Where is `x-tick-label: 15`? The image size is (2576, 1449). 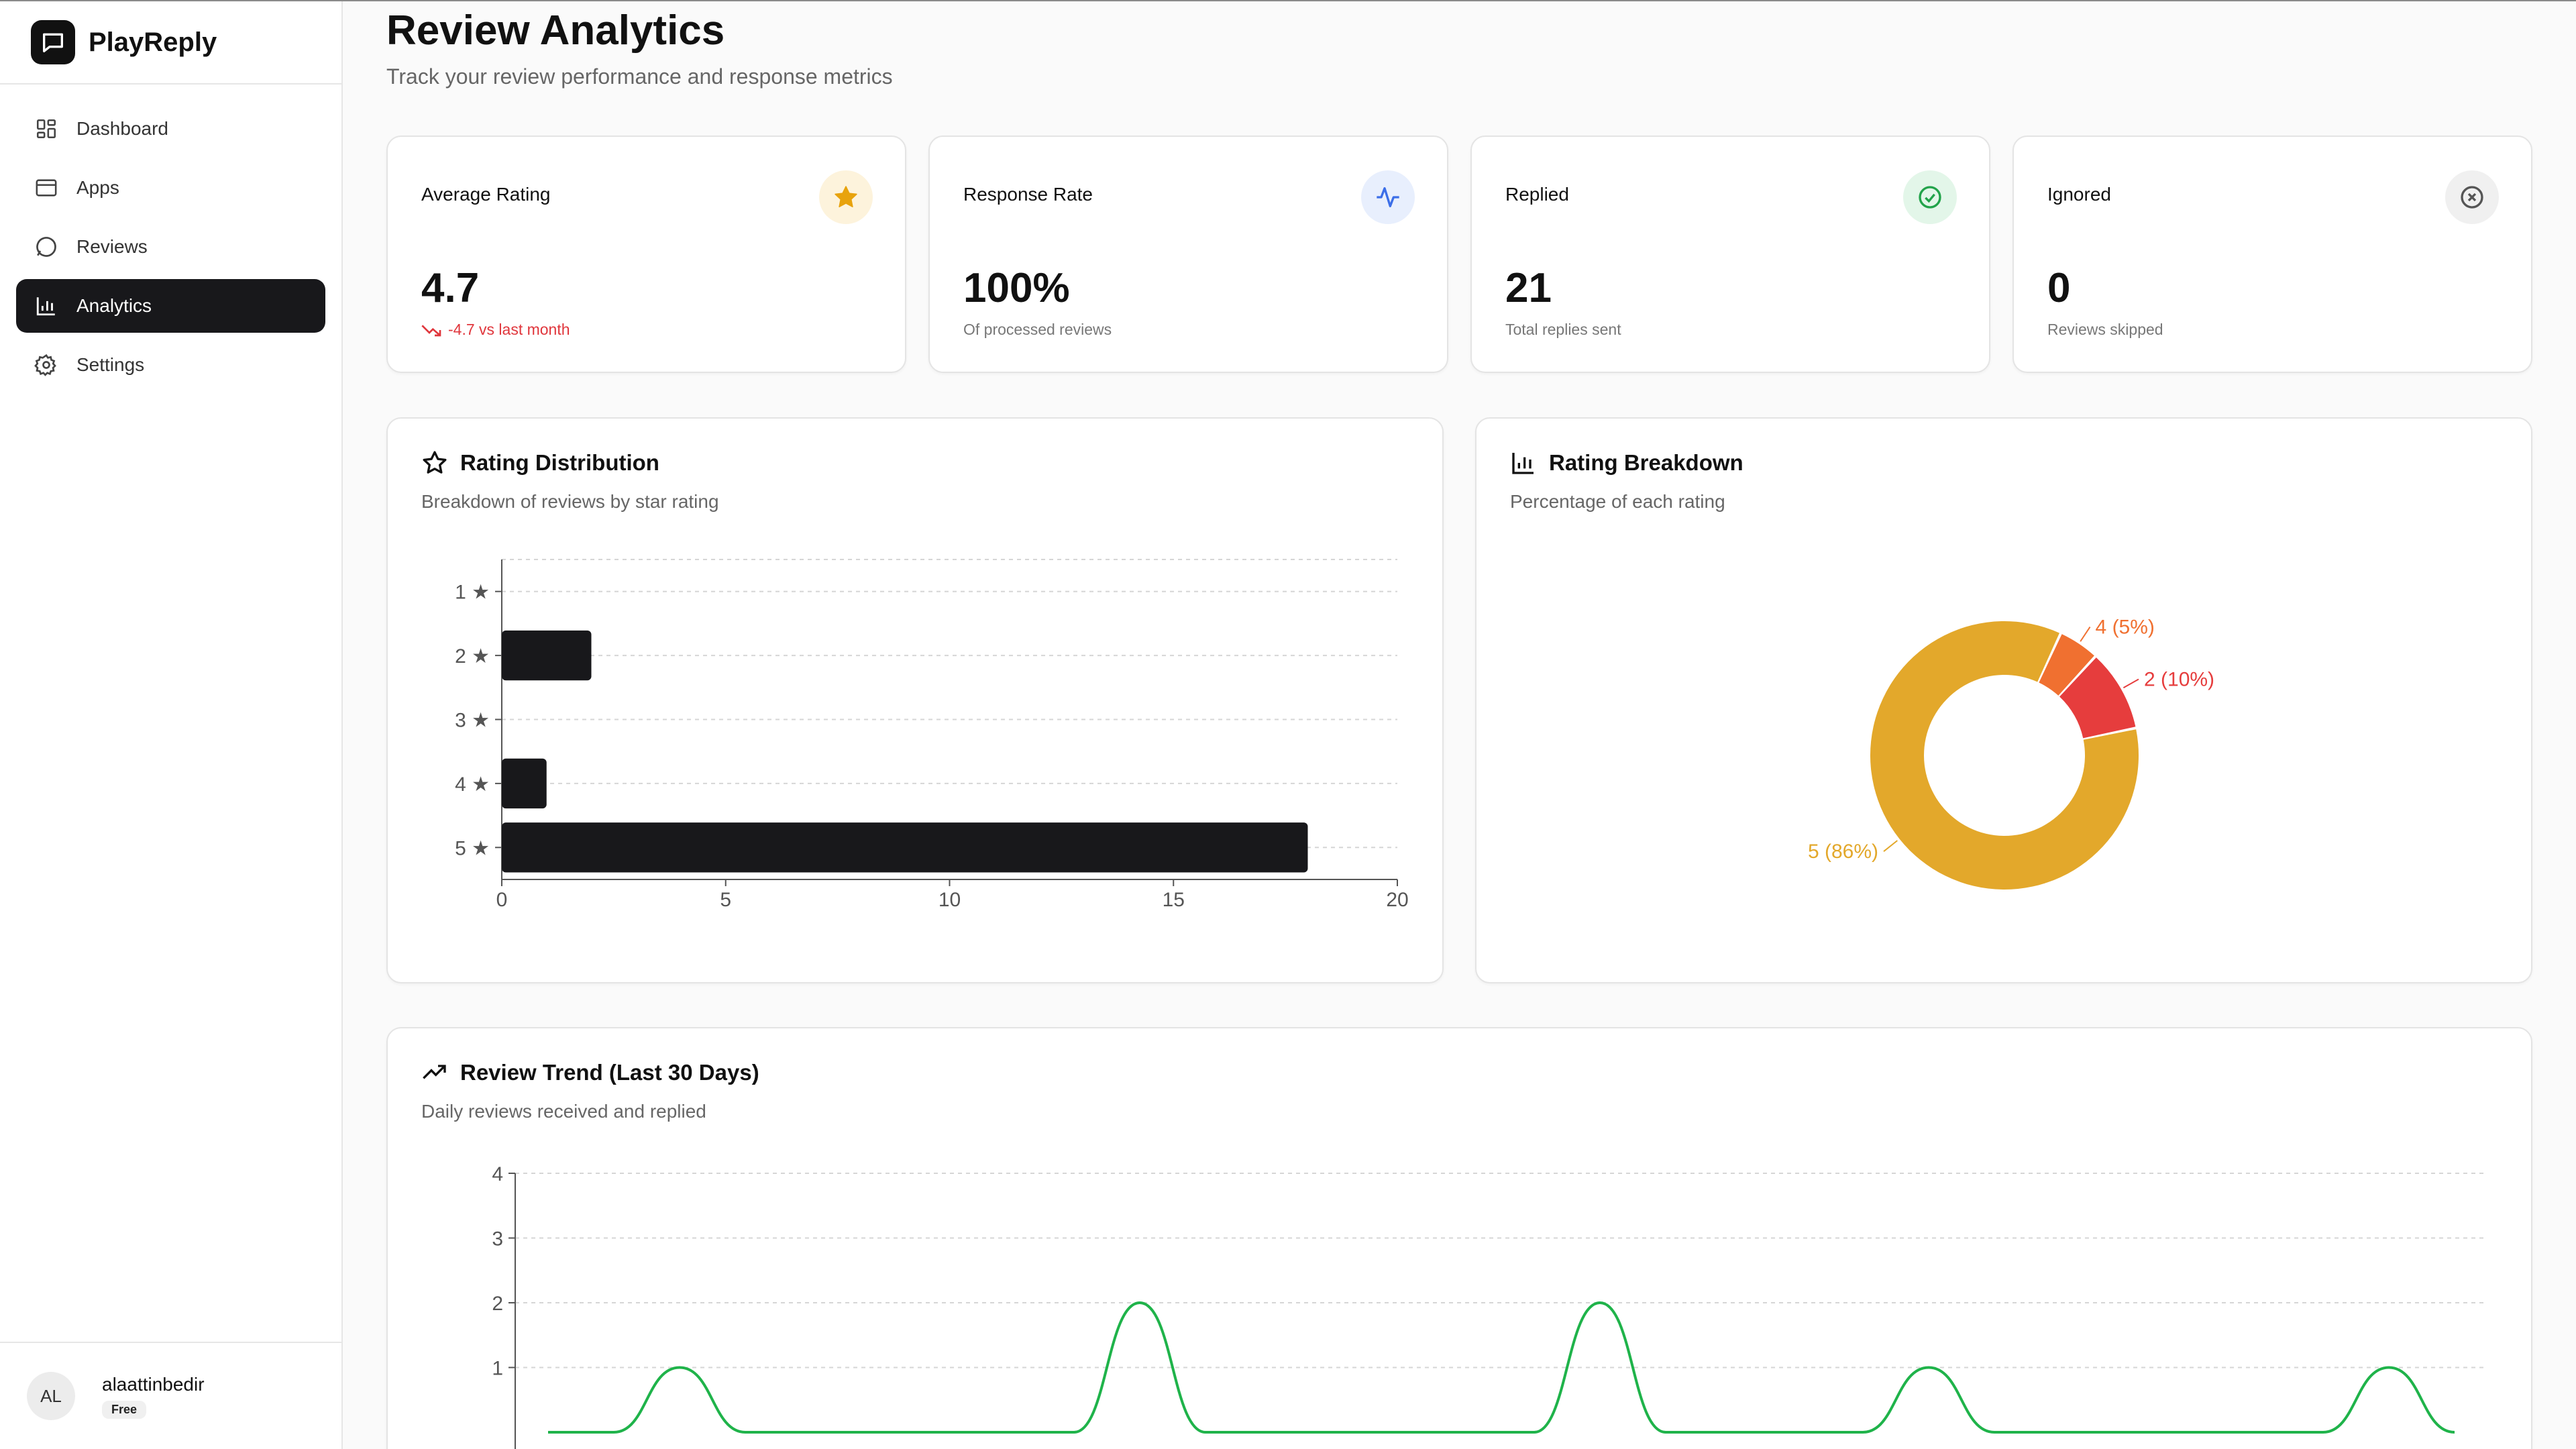
x-tick-label: 15 is located at coordinates (1174, 900).